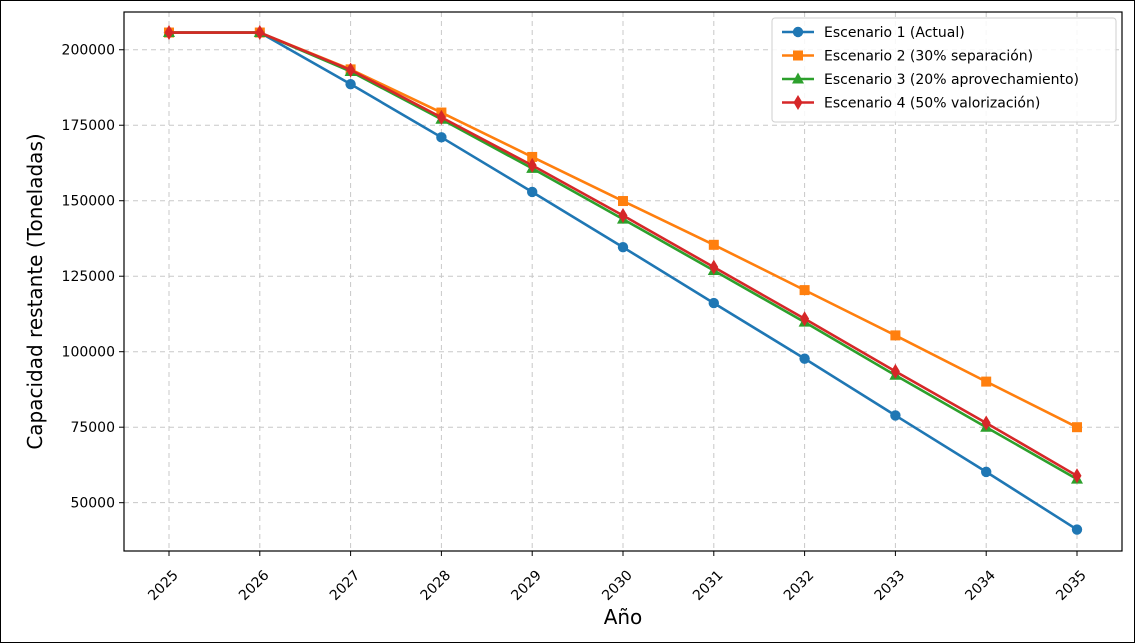 Image resolution: width=1135 pixels, height=643 pixels. I want to click on y-tick-label: 125000, so click(88, 277).